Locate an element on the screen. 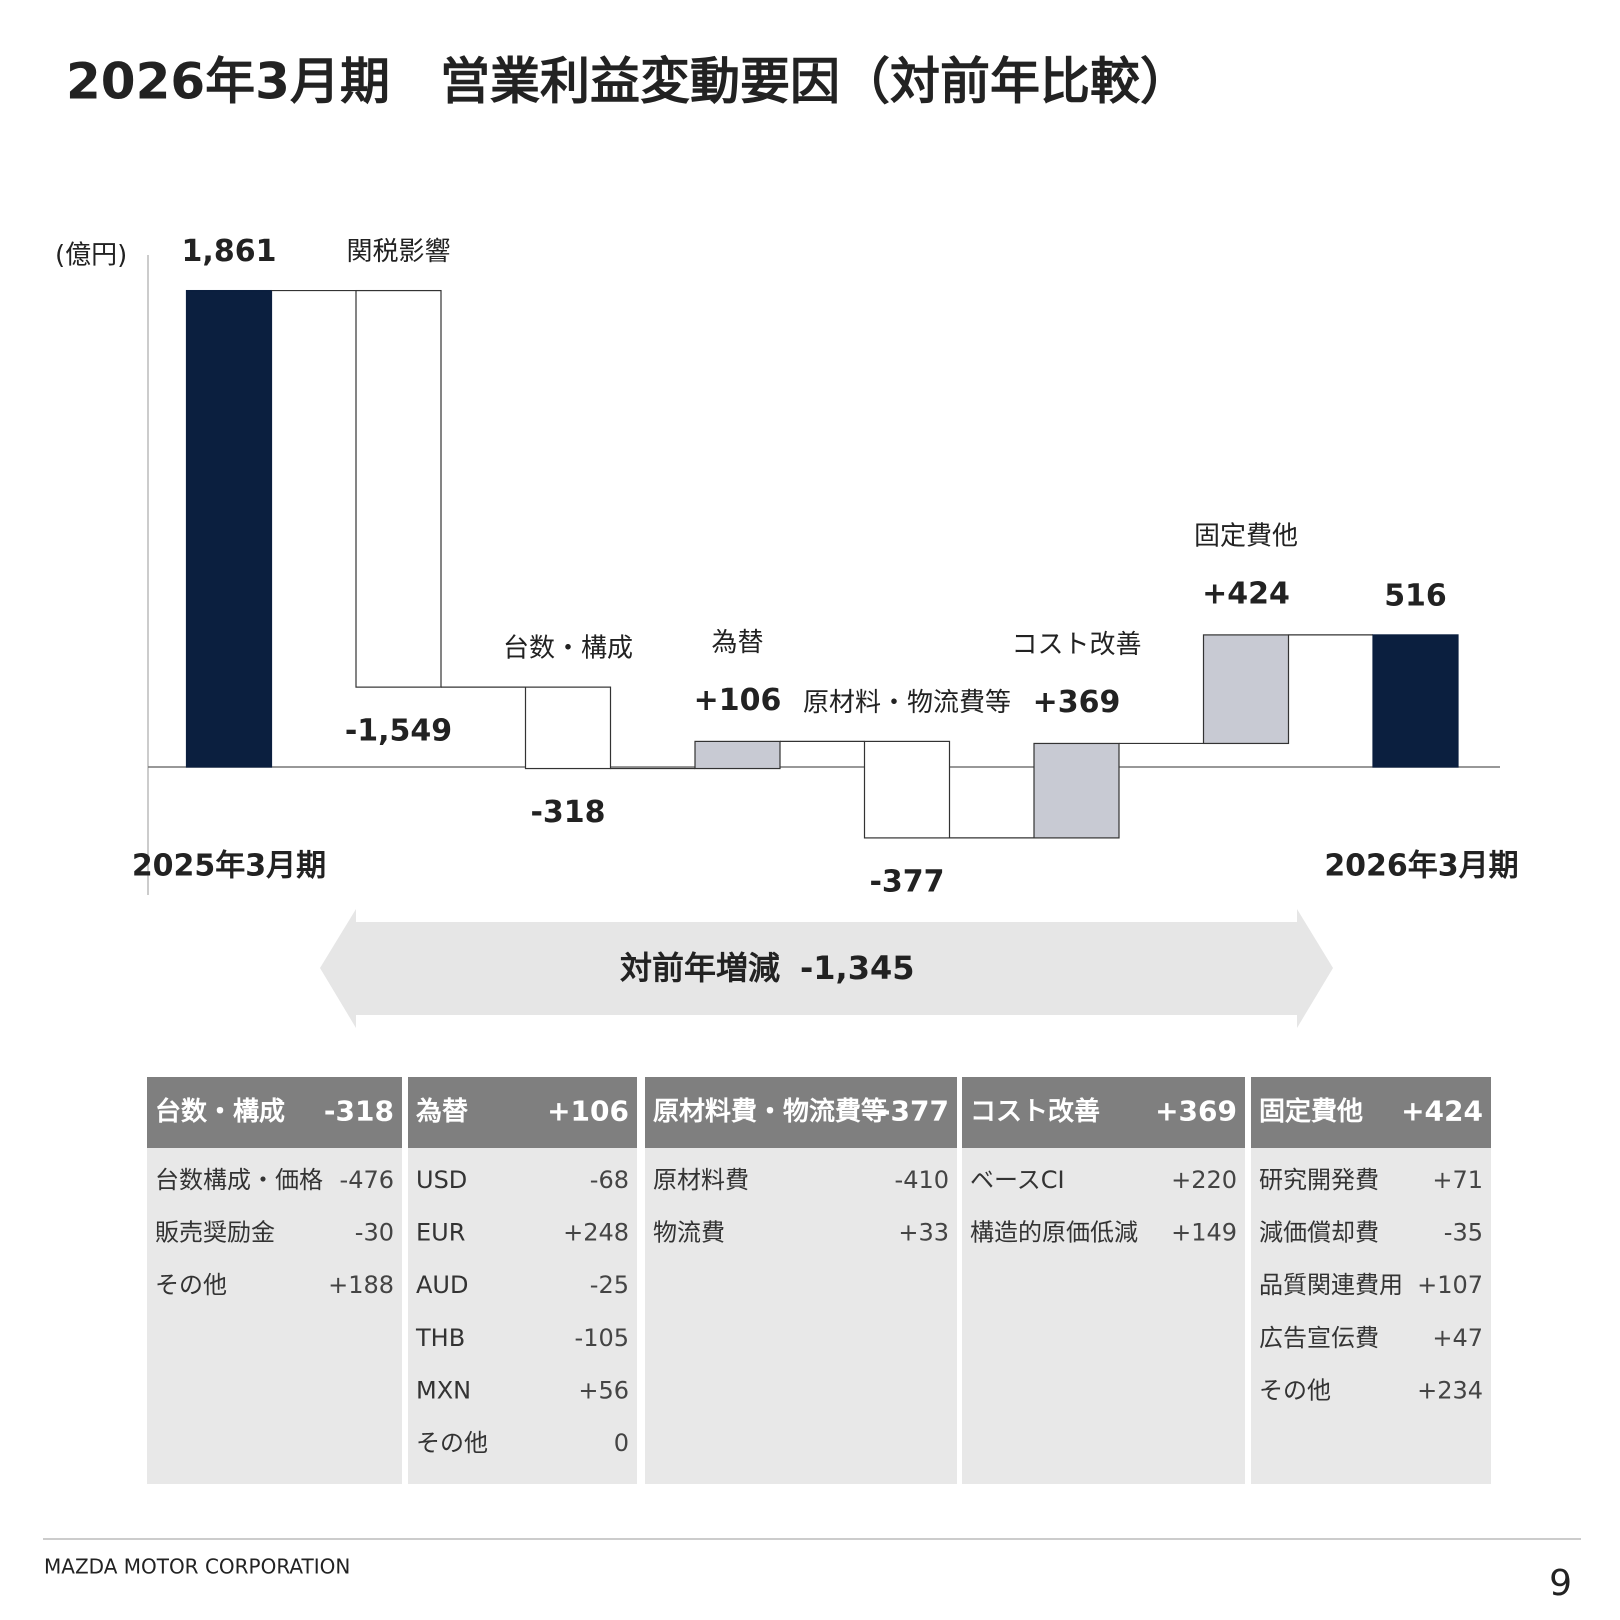  value-label: +369 is located at coordinates (1077, 702).